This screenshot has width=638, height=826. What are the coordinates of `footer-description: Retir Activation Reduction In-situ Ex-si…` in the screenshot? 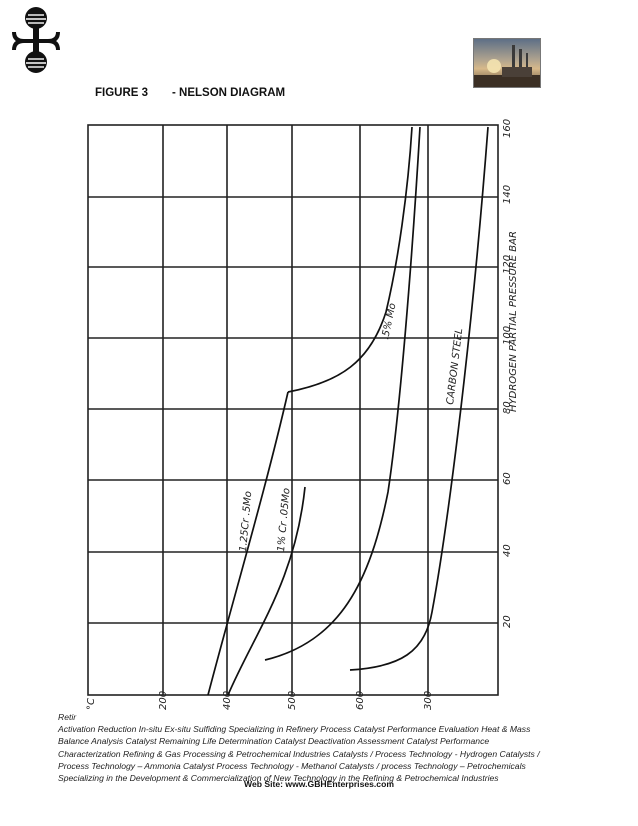 It's located at (338, 747).